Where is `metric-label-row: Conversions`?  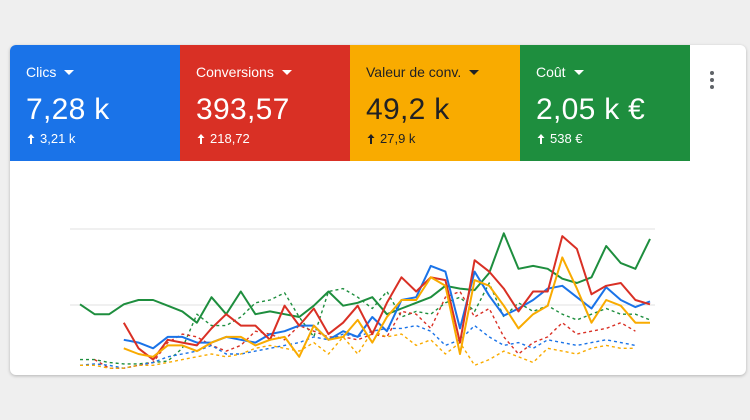
metric-label-row: Conversions is located at coordinates (273, 72).